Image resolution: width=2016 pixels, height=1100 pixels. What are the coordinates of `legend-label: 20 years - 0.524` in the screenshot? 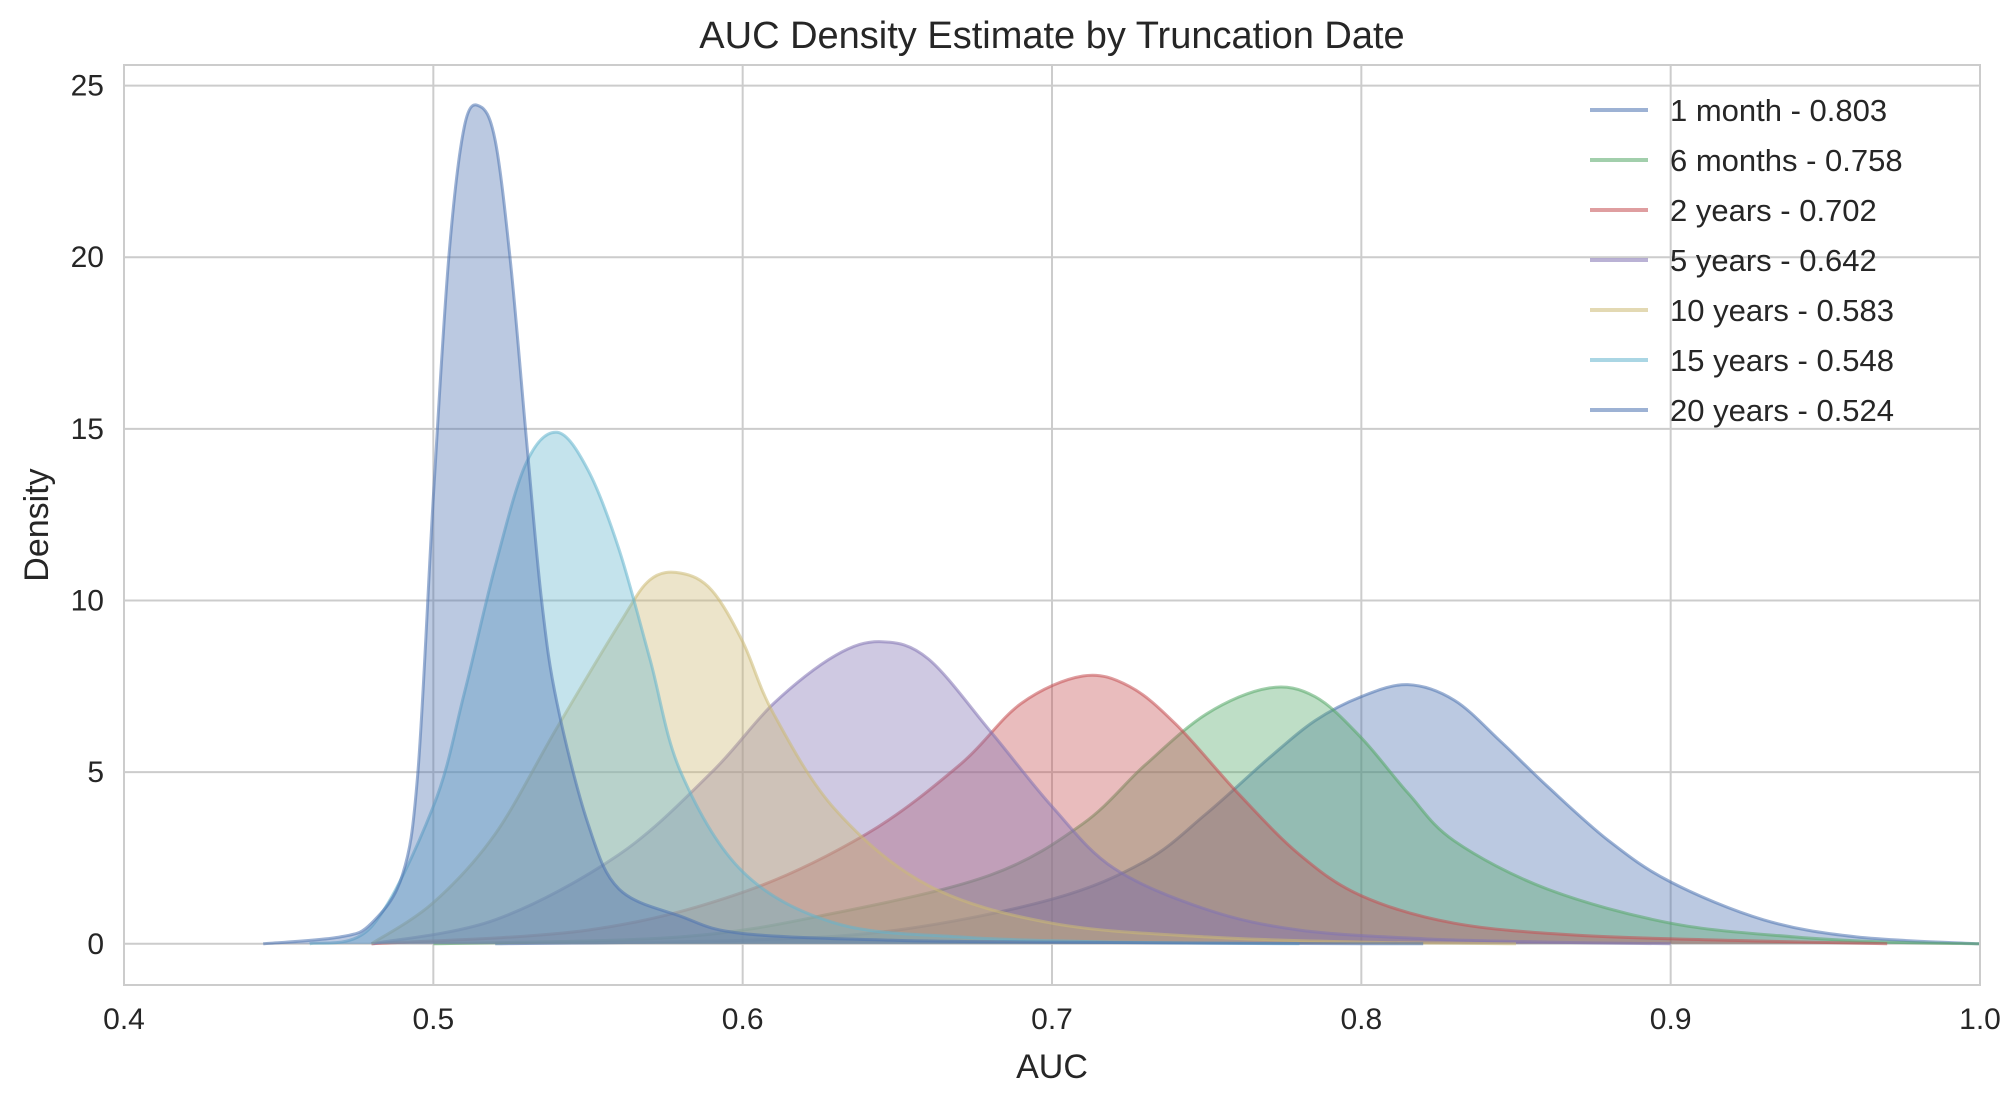 It's located at (1782, 410).